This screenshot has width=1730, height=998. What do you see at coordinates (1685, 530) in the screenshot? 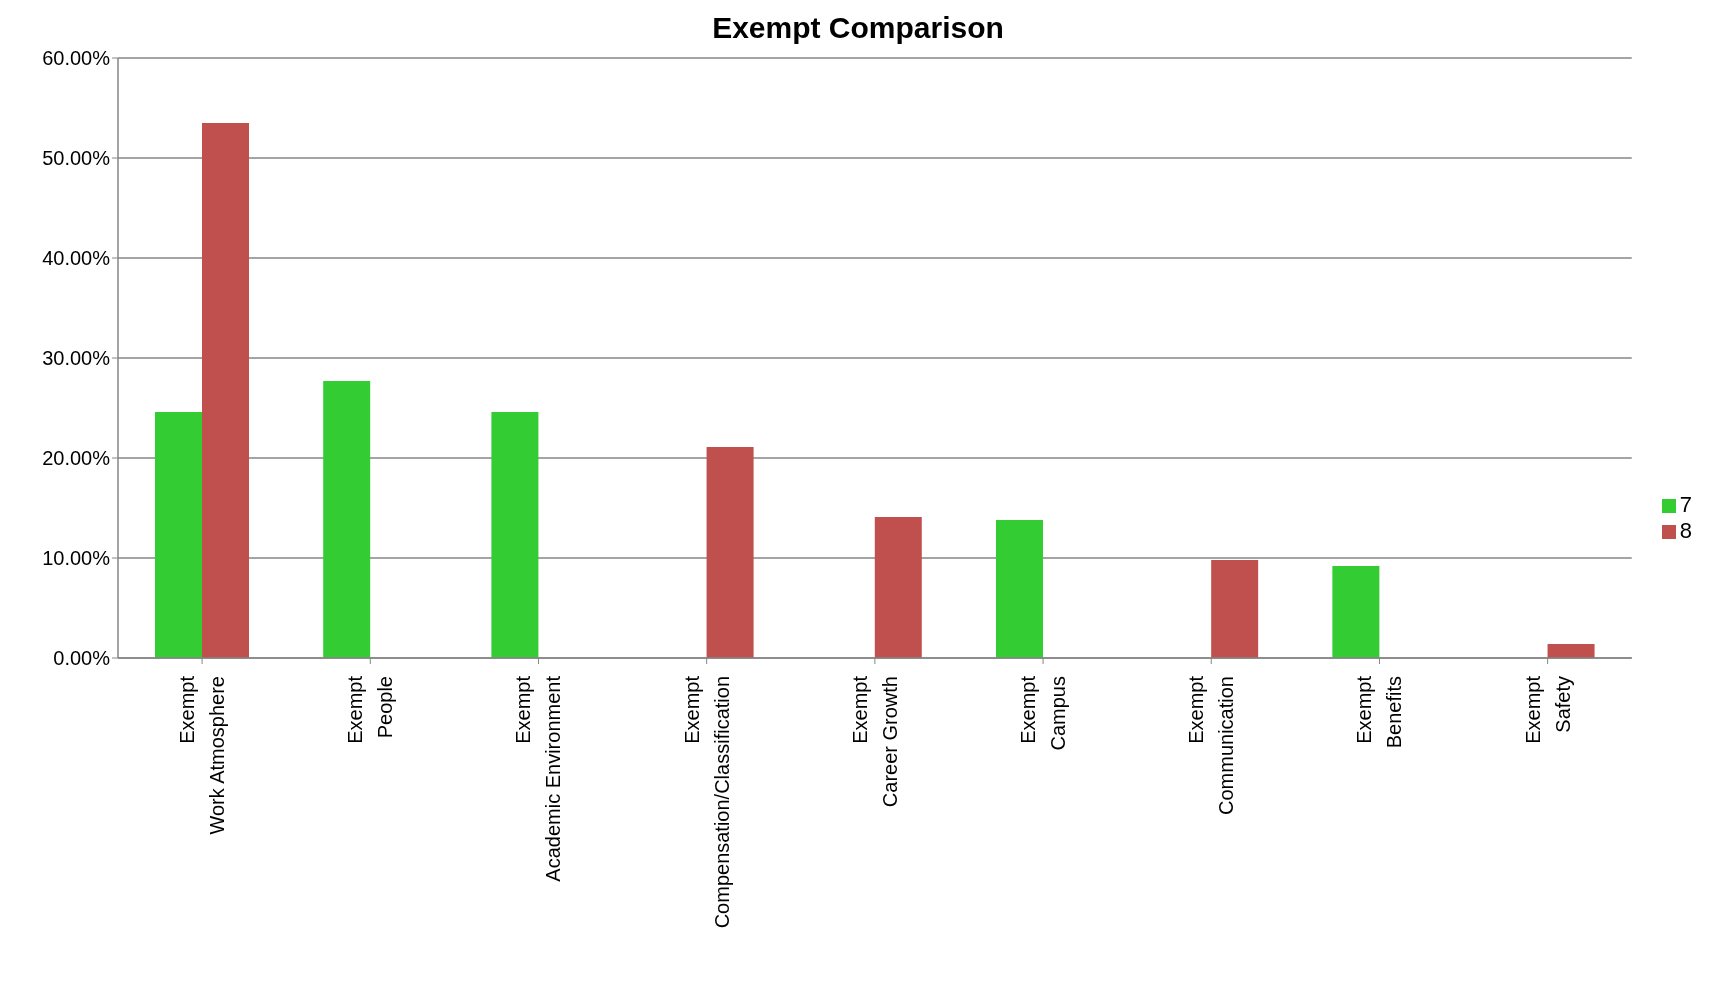
I see `legend-label: 8` at bounding box center [1685, 530].